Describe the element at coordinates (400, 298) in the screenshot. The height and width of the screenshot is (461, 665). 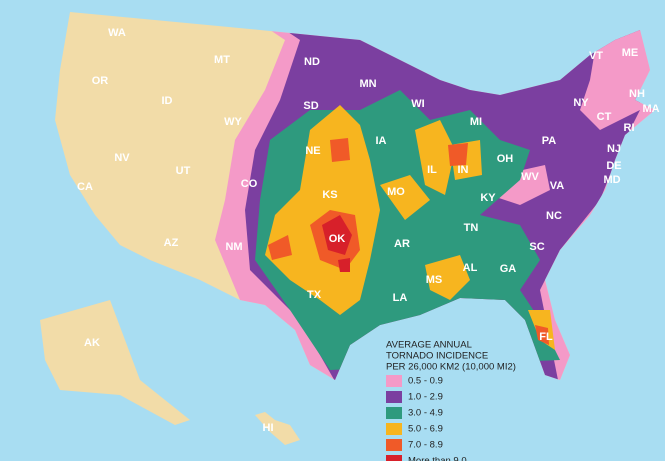
I see `state-label: LA` at that location.